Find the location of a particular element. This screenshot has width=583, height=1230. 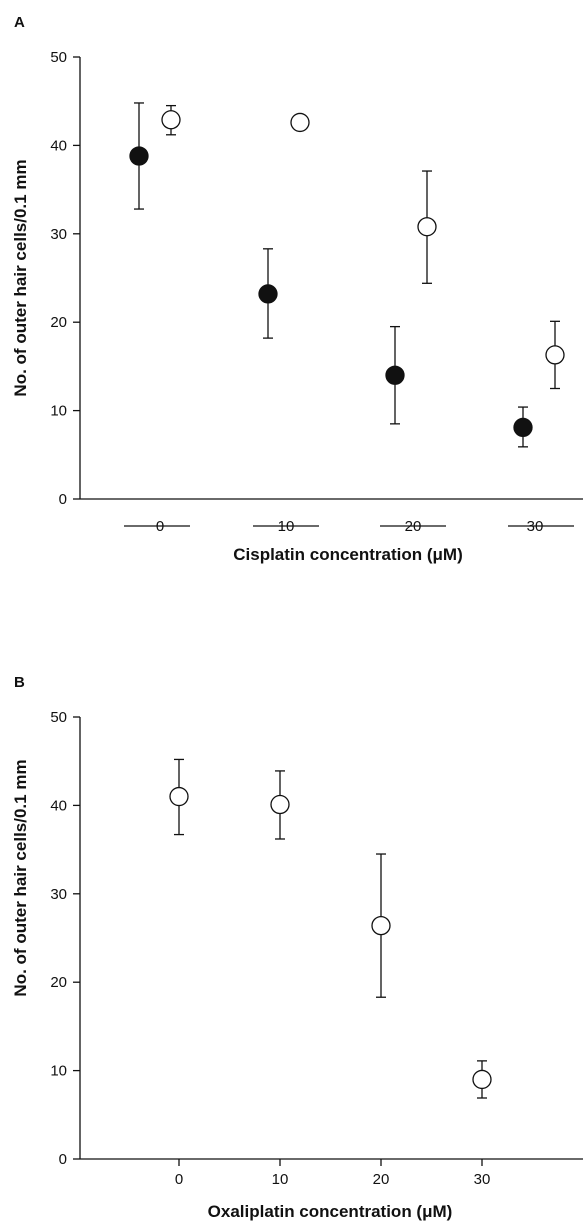

panel-a-y-tick-label: 20 is located at coordinates (58, 322).